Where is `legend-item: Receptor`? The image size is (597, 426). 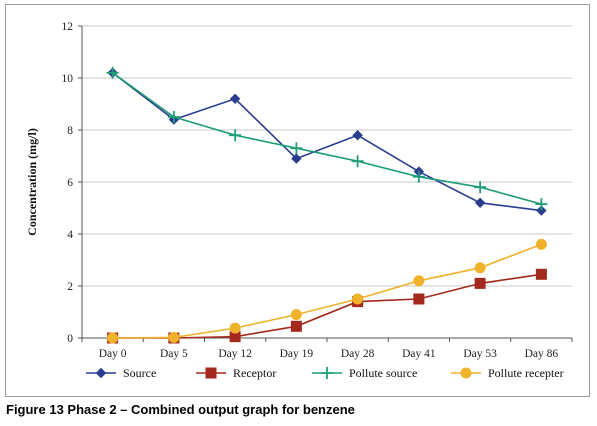
legend-item: Receptor is located at coordinates (236, 373).